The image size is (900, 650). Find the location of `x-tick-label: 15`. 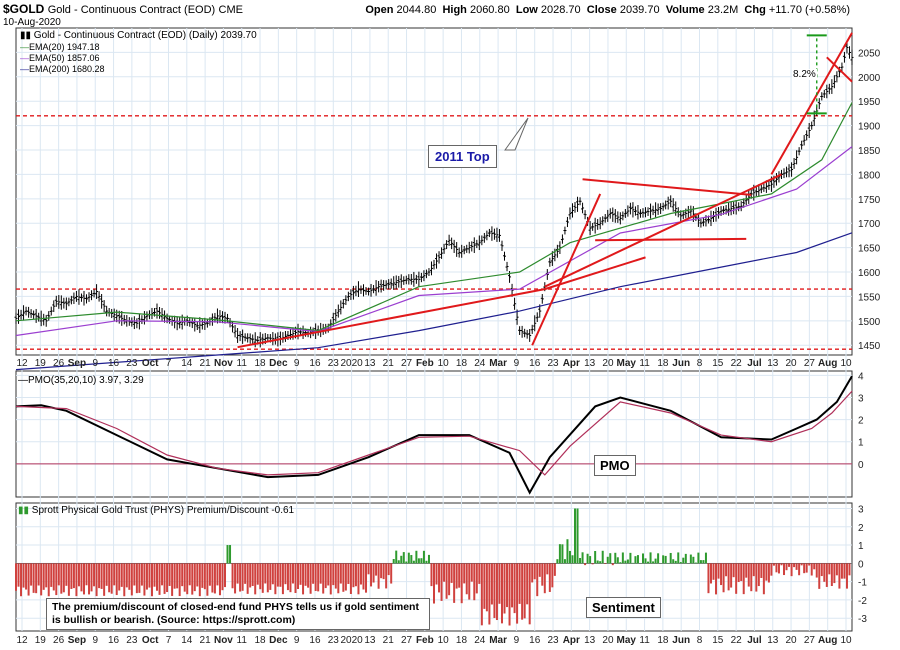

x-tick-label: 15 is located at coordinates (718, 363).